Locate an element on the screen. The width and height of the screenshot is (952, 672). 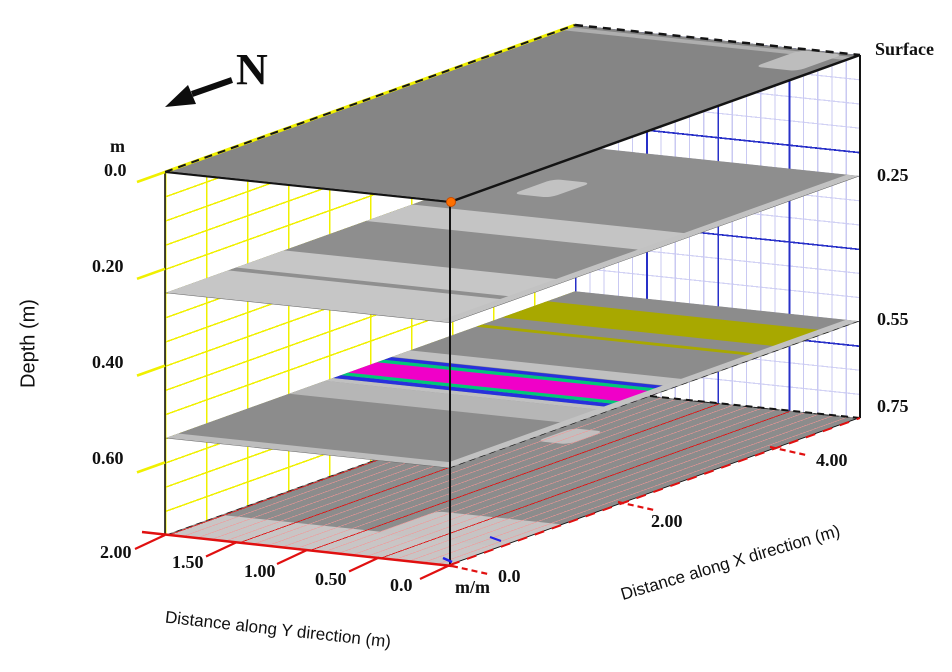
y-tick-0.0: 0.0 is located at coordinates (401, 585).